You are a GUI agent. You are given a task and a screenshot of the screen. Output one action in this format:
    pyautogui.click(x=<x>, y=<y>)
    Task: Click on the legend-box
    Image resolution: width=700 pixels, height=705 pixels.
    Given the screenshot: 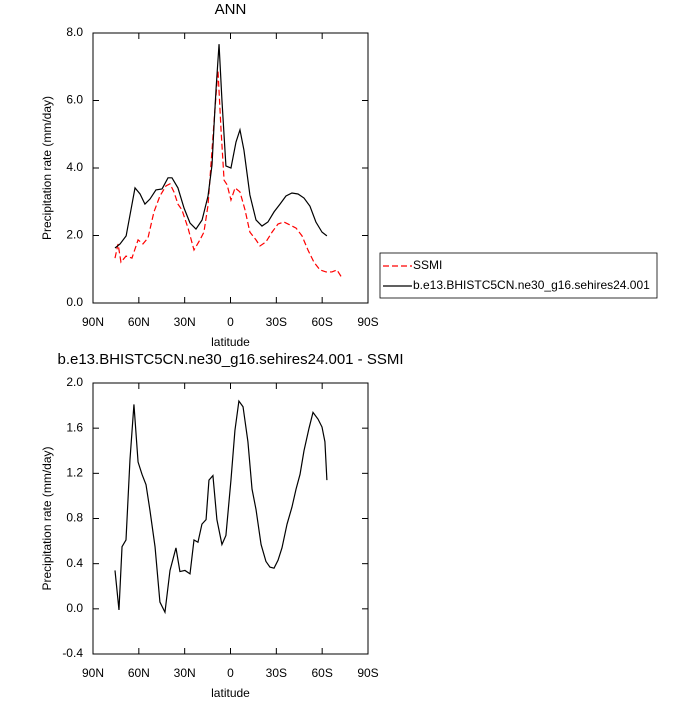 What is the action you would take?
    pyautogui.click(x=518, y=275)
    